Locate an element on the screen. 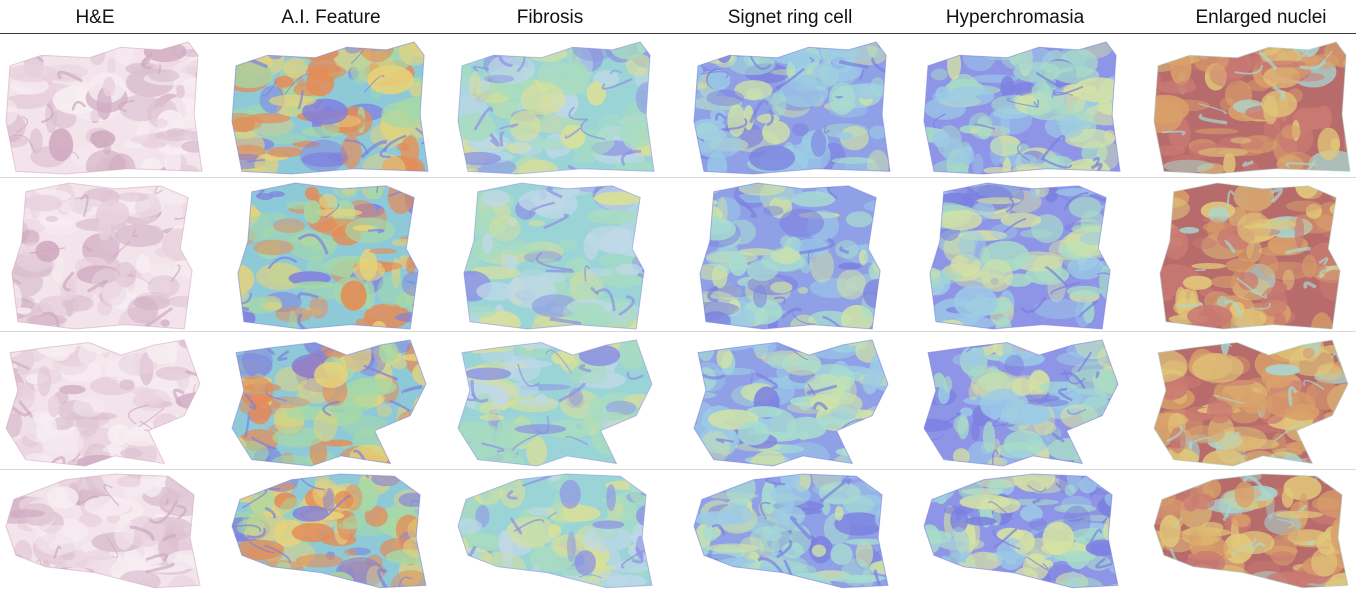  column-header-signet-ring-cell: Signet ring cell is located at coordinates (790, 17).